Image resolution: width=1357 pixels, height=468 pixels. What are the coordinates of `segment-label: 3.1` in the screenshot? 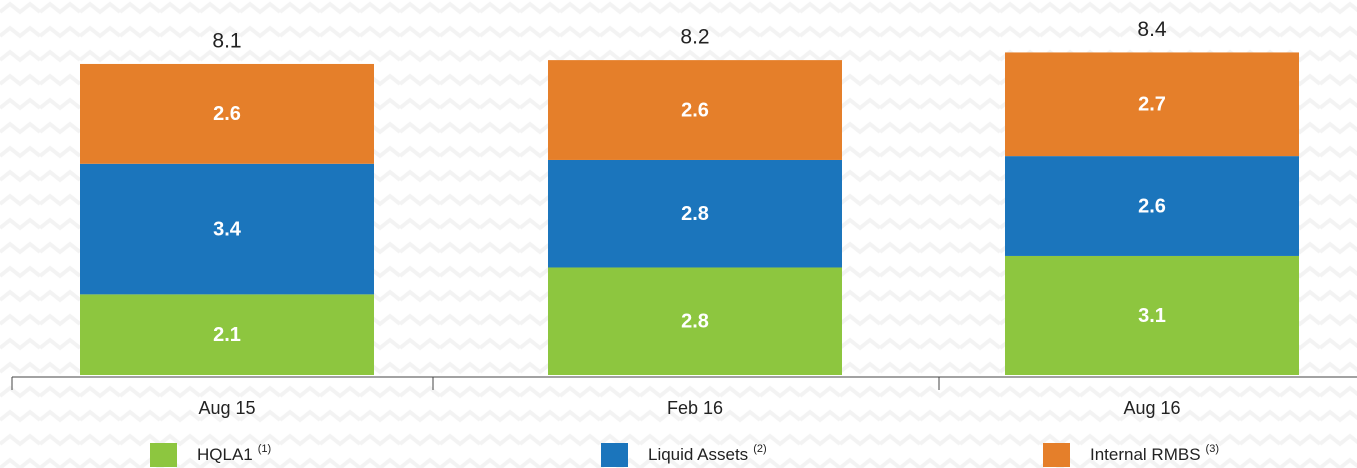 It's located at (1152, 316).